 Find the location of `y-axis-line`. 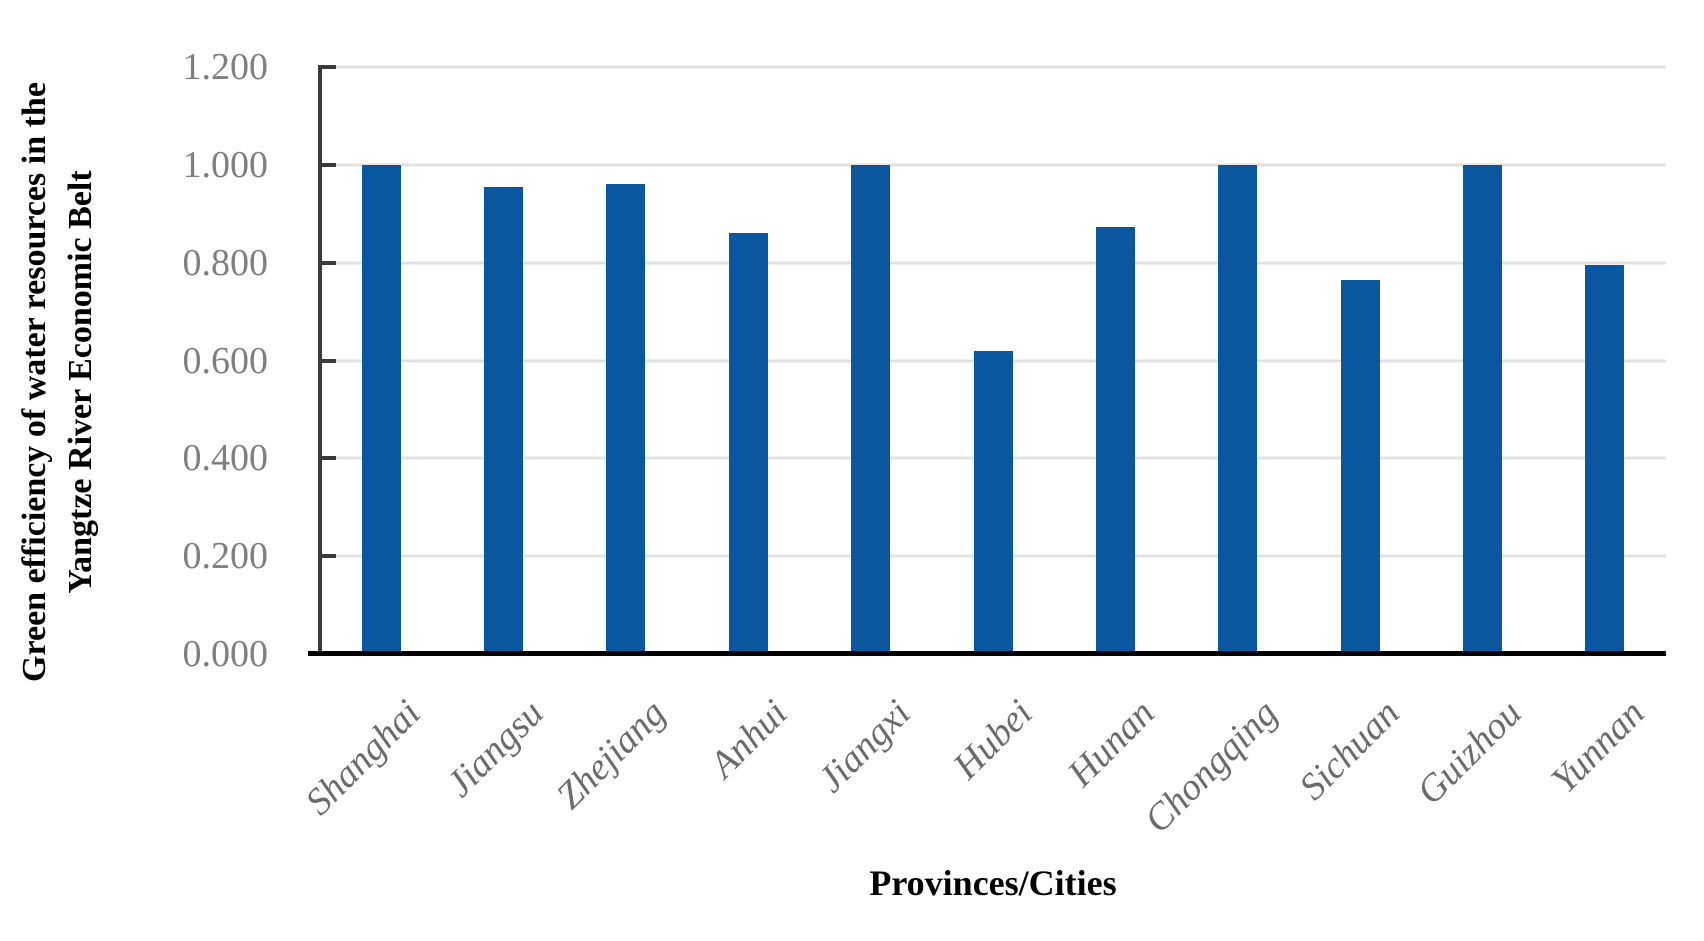

y-axis-line is located at coordinates (320, 360).